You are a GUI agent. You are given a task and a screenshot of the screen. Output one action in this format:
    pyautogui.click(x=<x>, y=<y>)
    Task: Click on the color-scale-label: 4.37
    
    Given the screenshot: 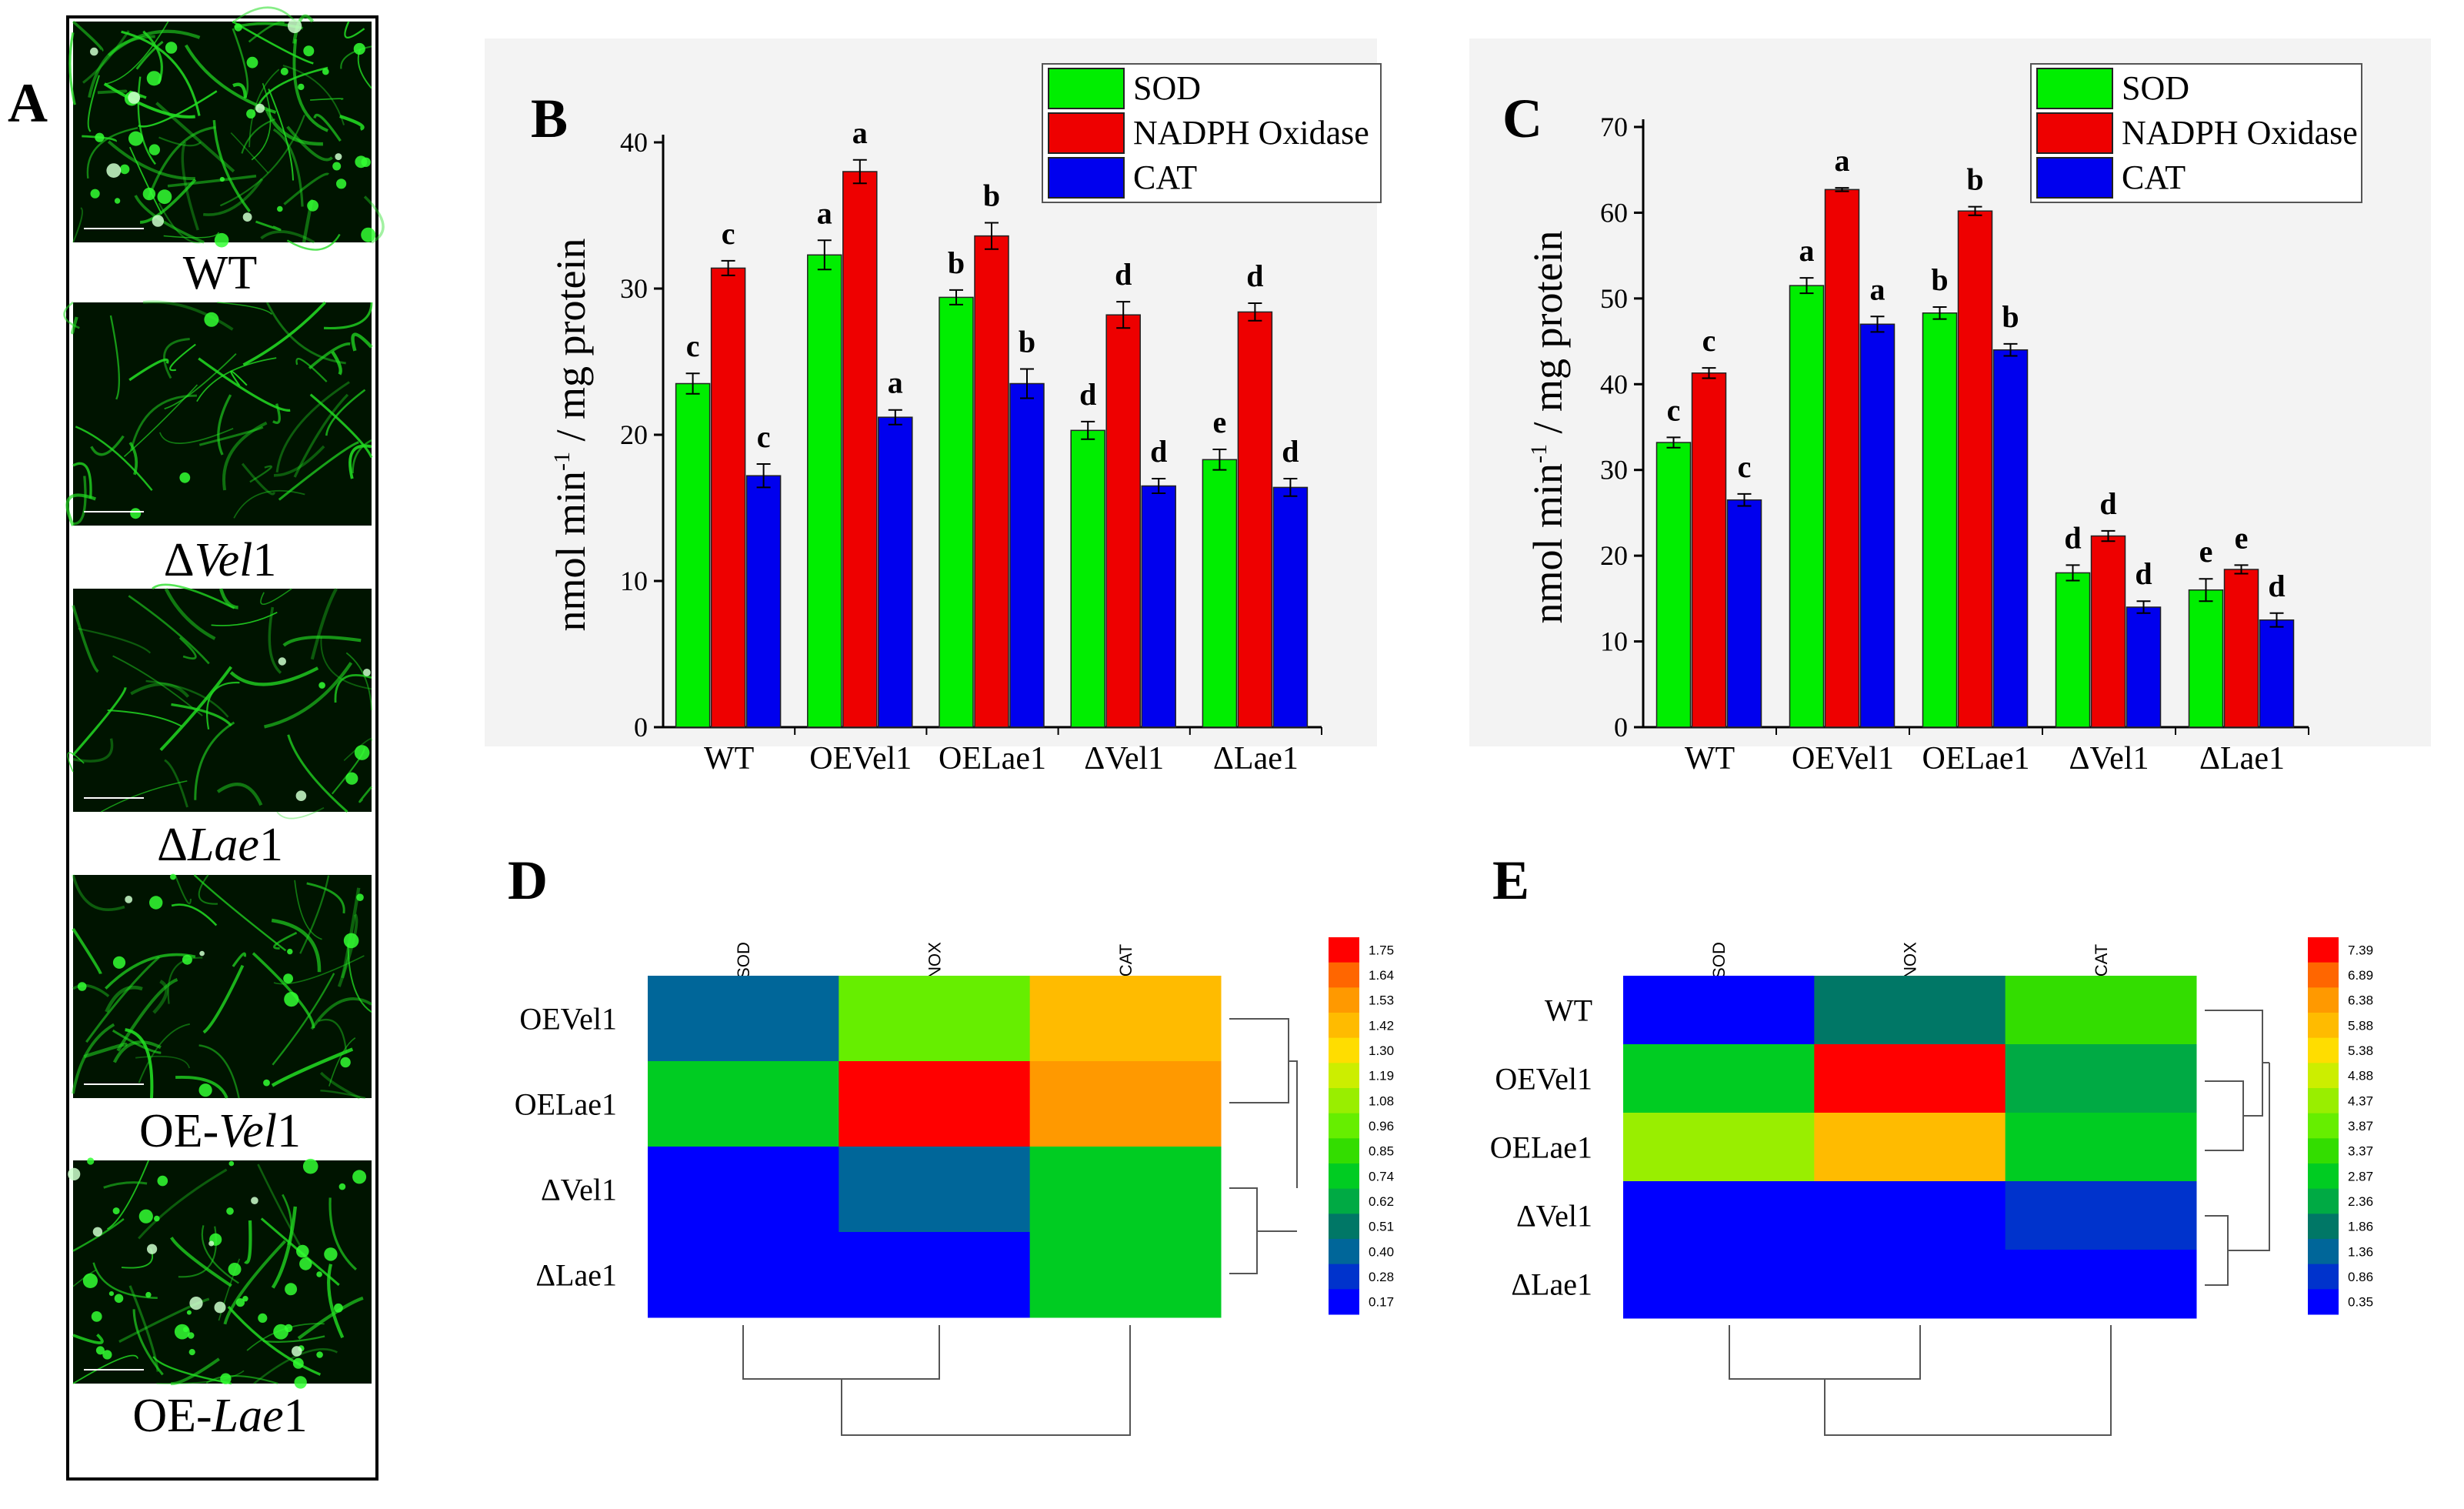 What is the action you would take?
    pyautogui.click(x=2360, y=1100)
    